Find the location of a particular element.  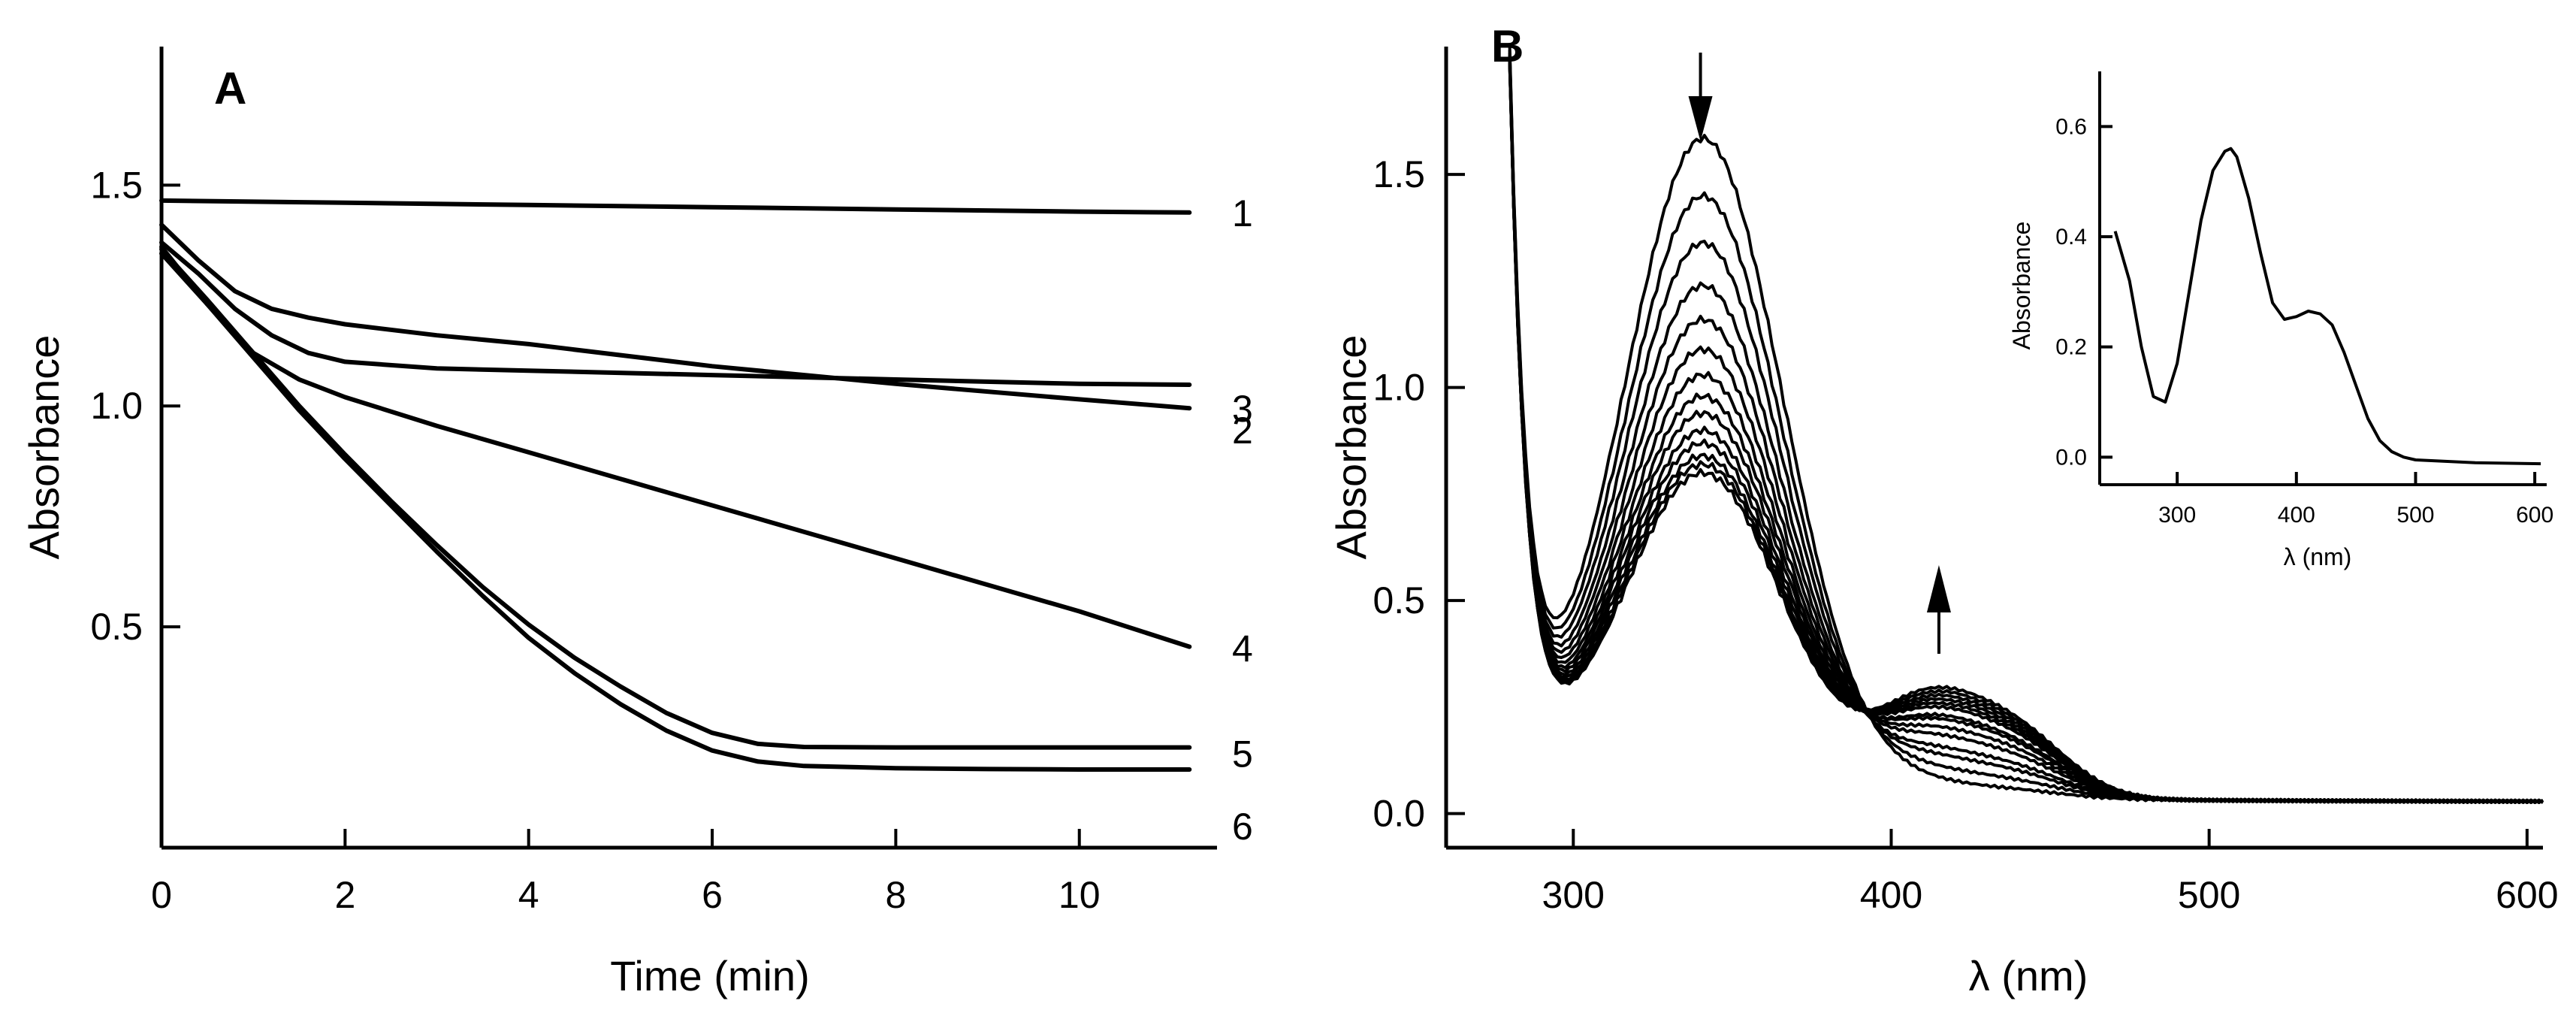

inset-ylabel: Absorbance is located at coordinates (2021, 286).